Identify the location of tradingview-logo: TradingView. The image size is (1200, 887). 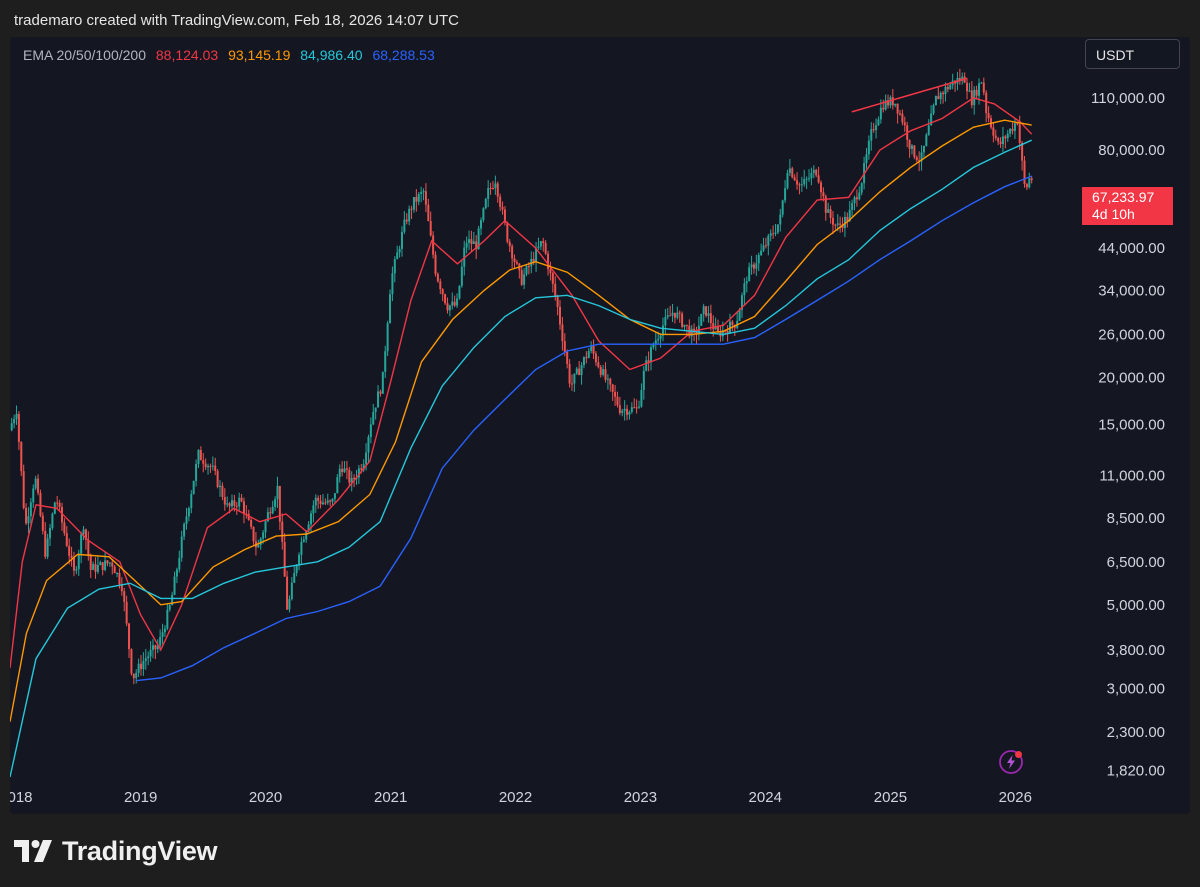
(116, 851).